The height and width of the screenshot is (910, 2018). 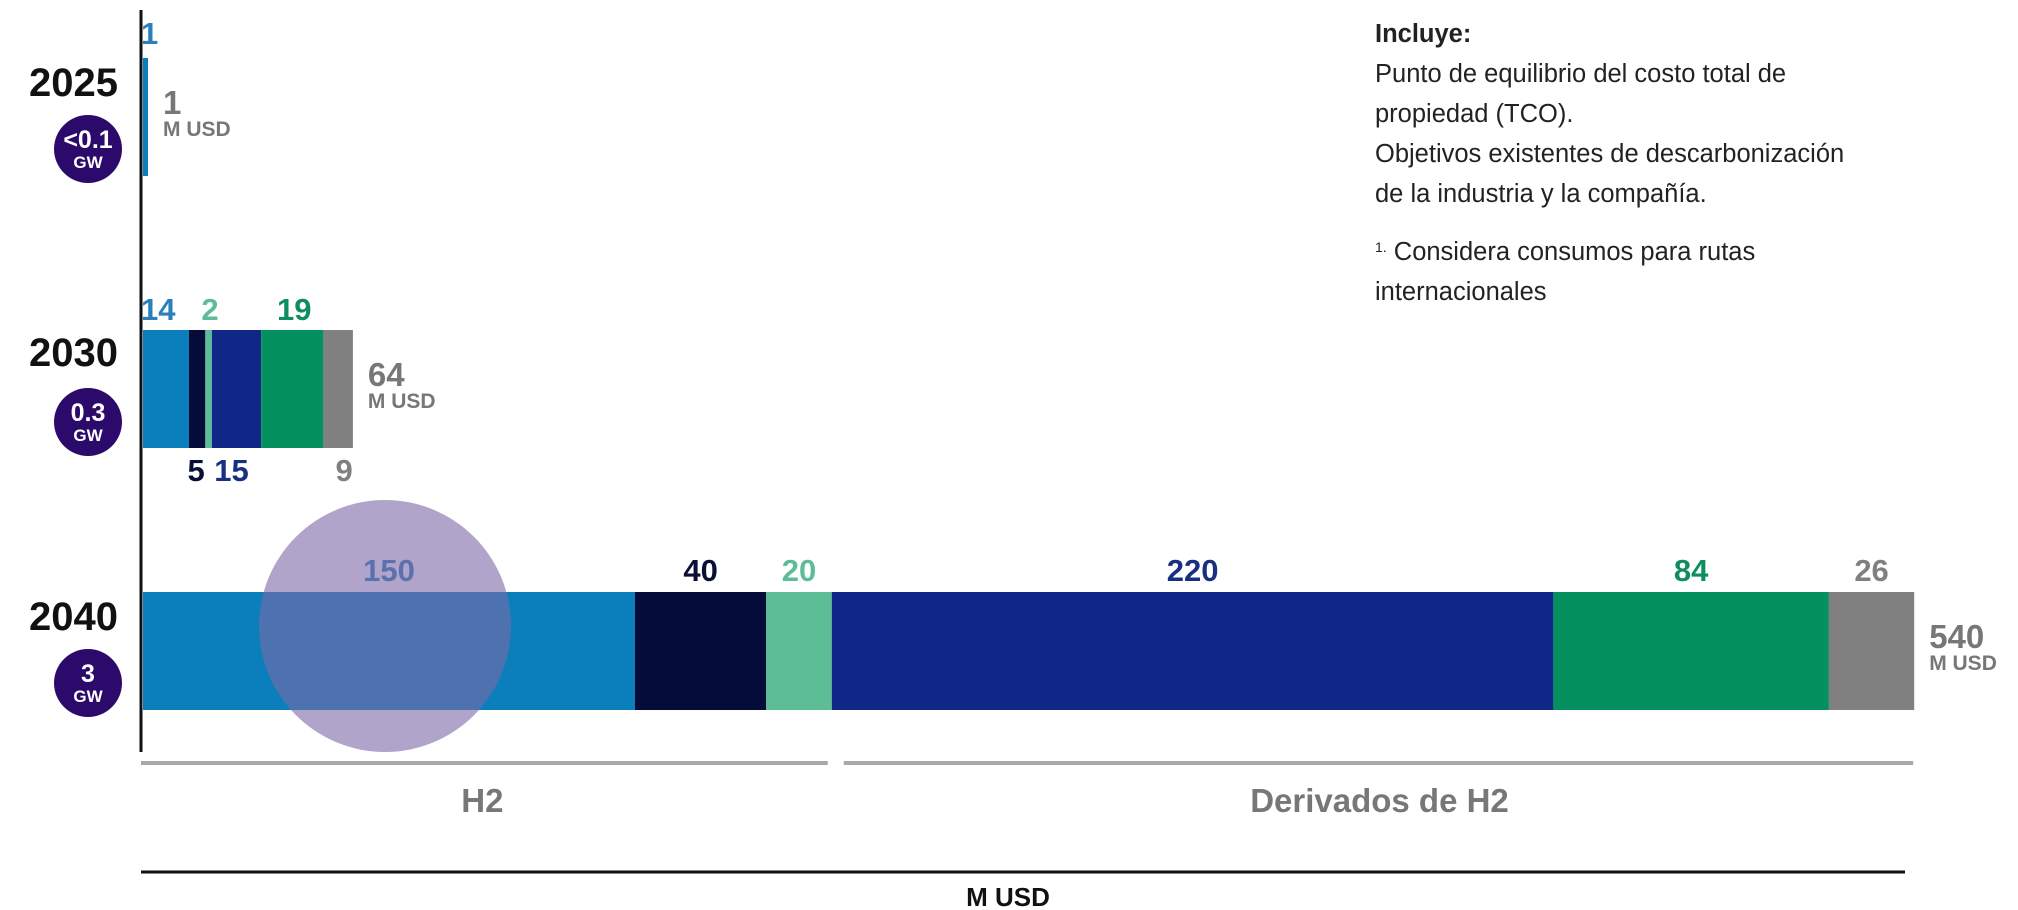 What do you see at coordinates (149, 33) in the screenshot?
I see `data-label: 1` at bounding box center [149, 33].